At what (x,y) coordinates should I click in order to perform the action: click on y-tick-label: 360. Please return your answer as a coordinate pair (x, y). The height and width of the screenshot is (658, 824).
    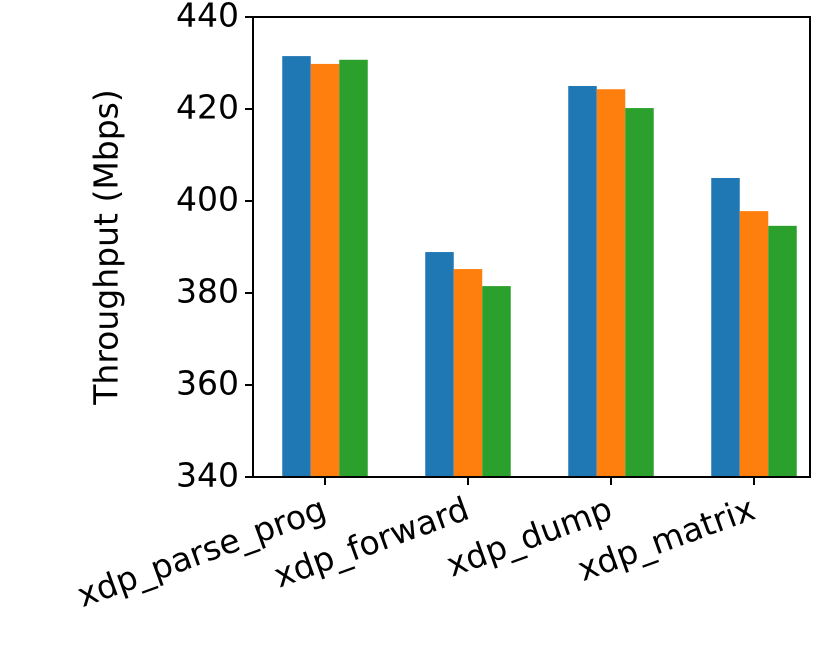
    Looking at the image, I should click on (207, 383).